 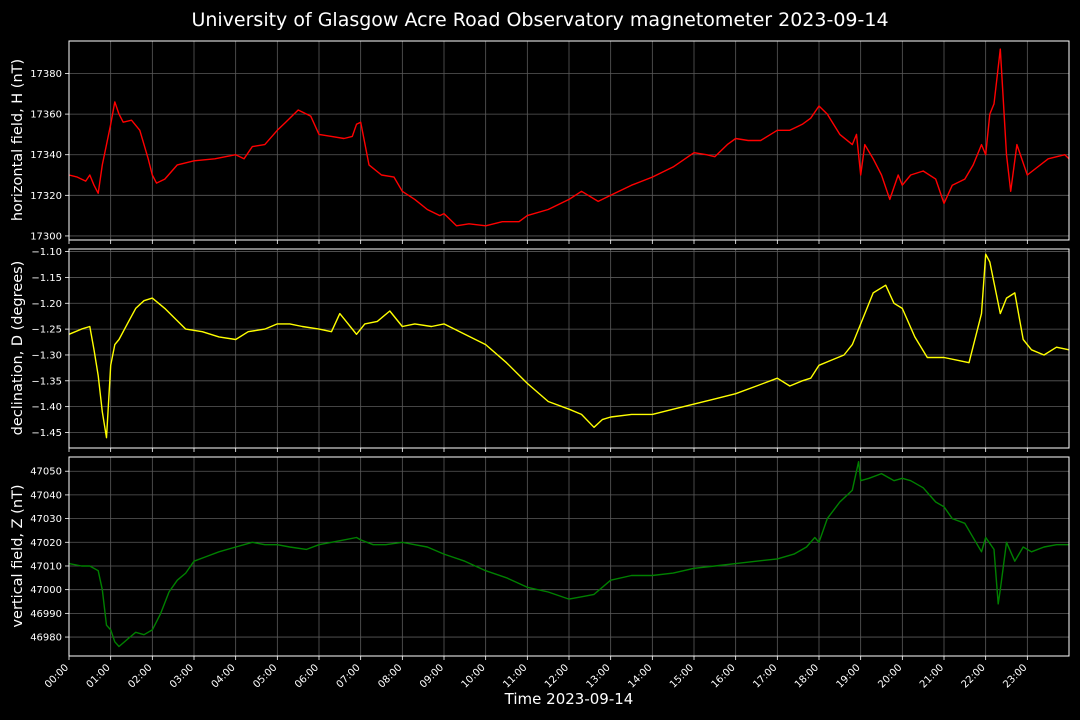 What do you see at coordinates (46, 236) in the screenshot?
I see `h-panel-ytick-label: 17300` at bounding box center [46, 236].